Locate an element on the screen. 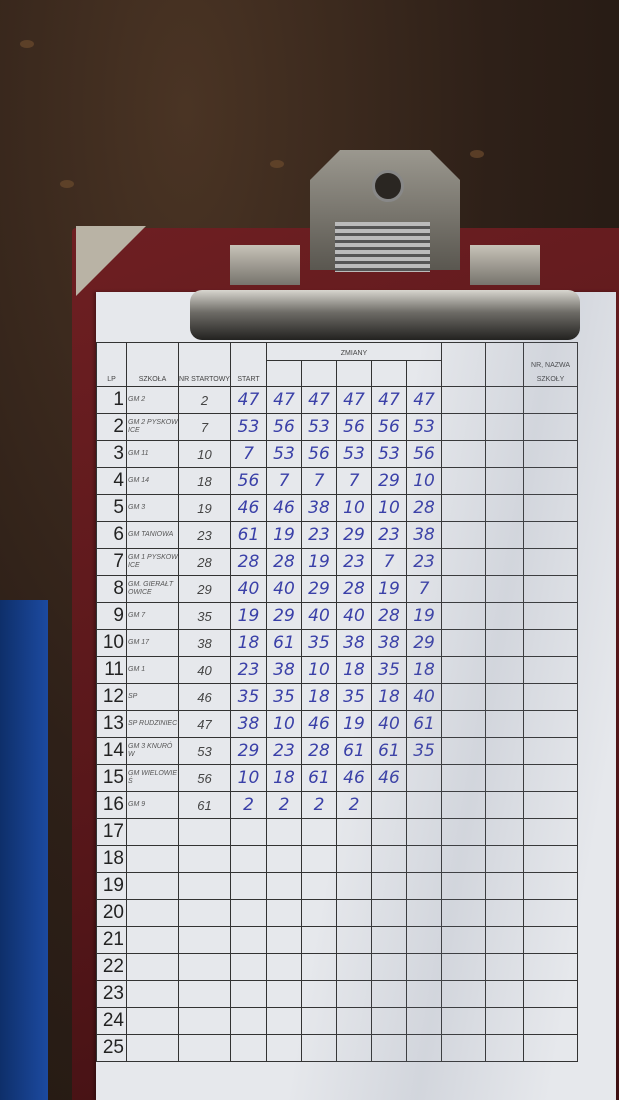 The image size is (619, 1100). row-number: 2 is located at coordinates (111, 427).